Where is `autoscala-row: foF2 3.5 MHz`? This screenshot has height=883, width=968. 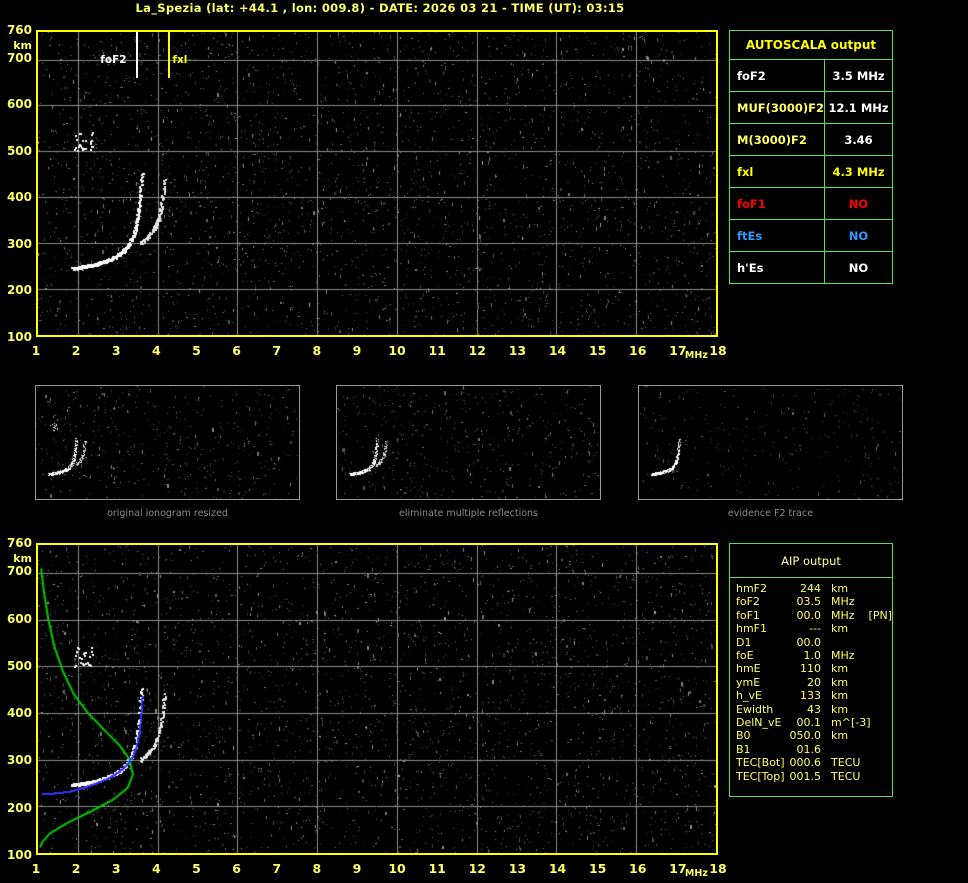
autoscala-row: foF2 3.5 MHz is located at coordinates (810, 75).